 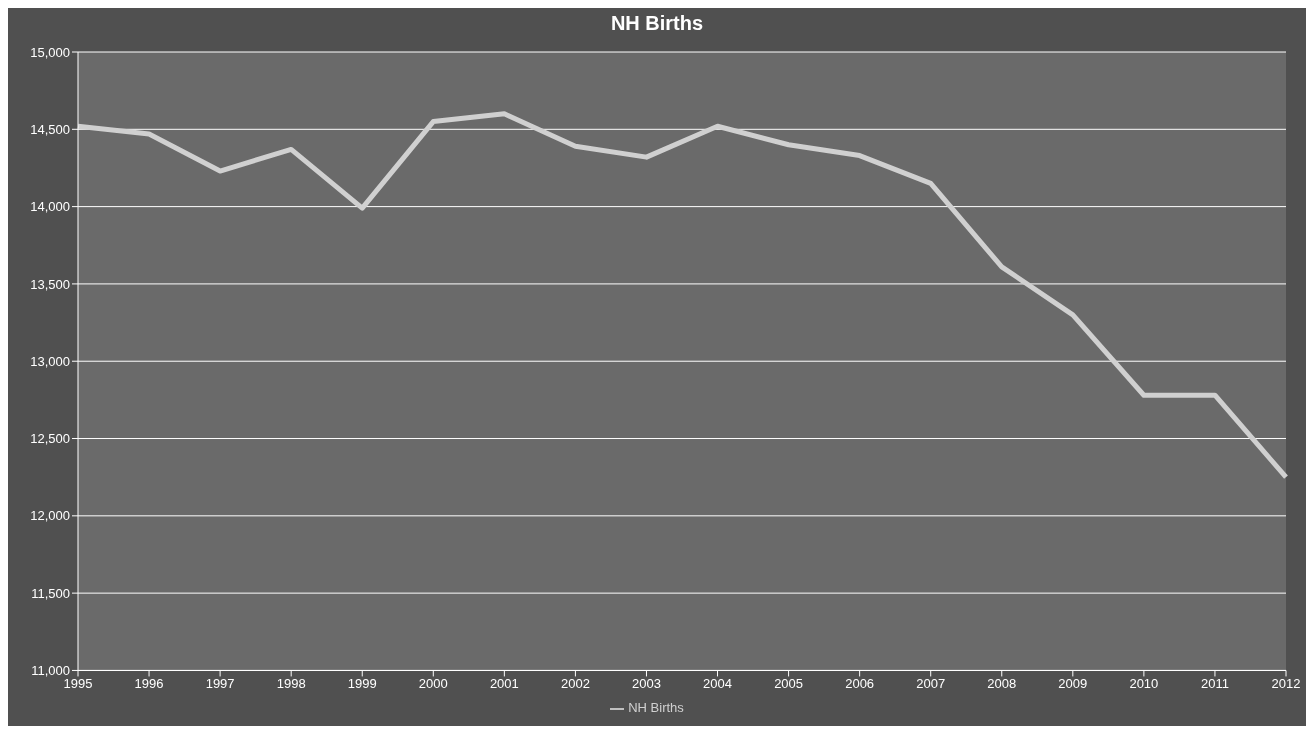 I want to click on x-tick-label: 1998, so click(x=291, y=683).